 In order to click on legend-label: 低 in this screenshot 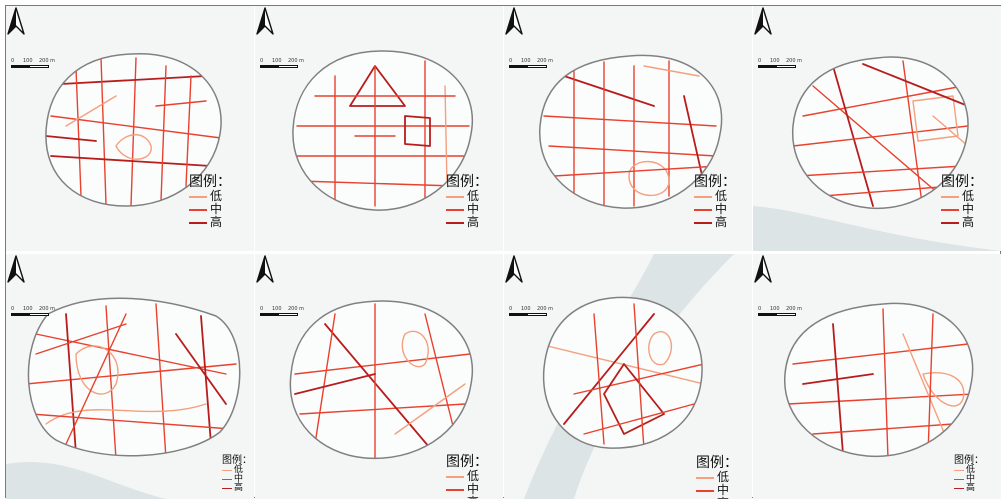, I will do `click(968, 196)`.